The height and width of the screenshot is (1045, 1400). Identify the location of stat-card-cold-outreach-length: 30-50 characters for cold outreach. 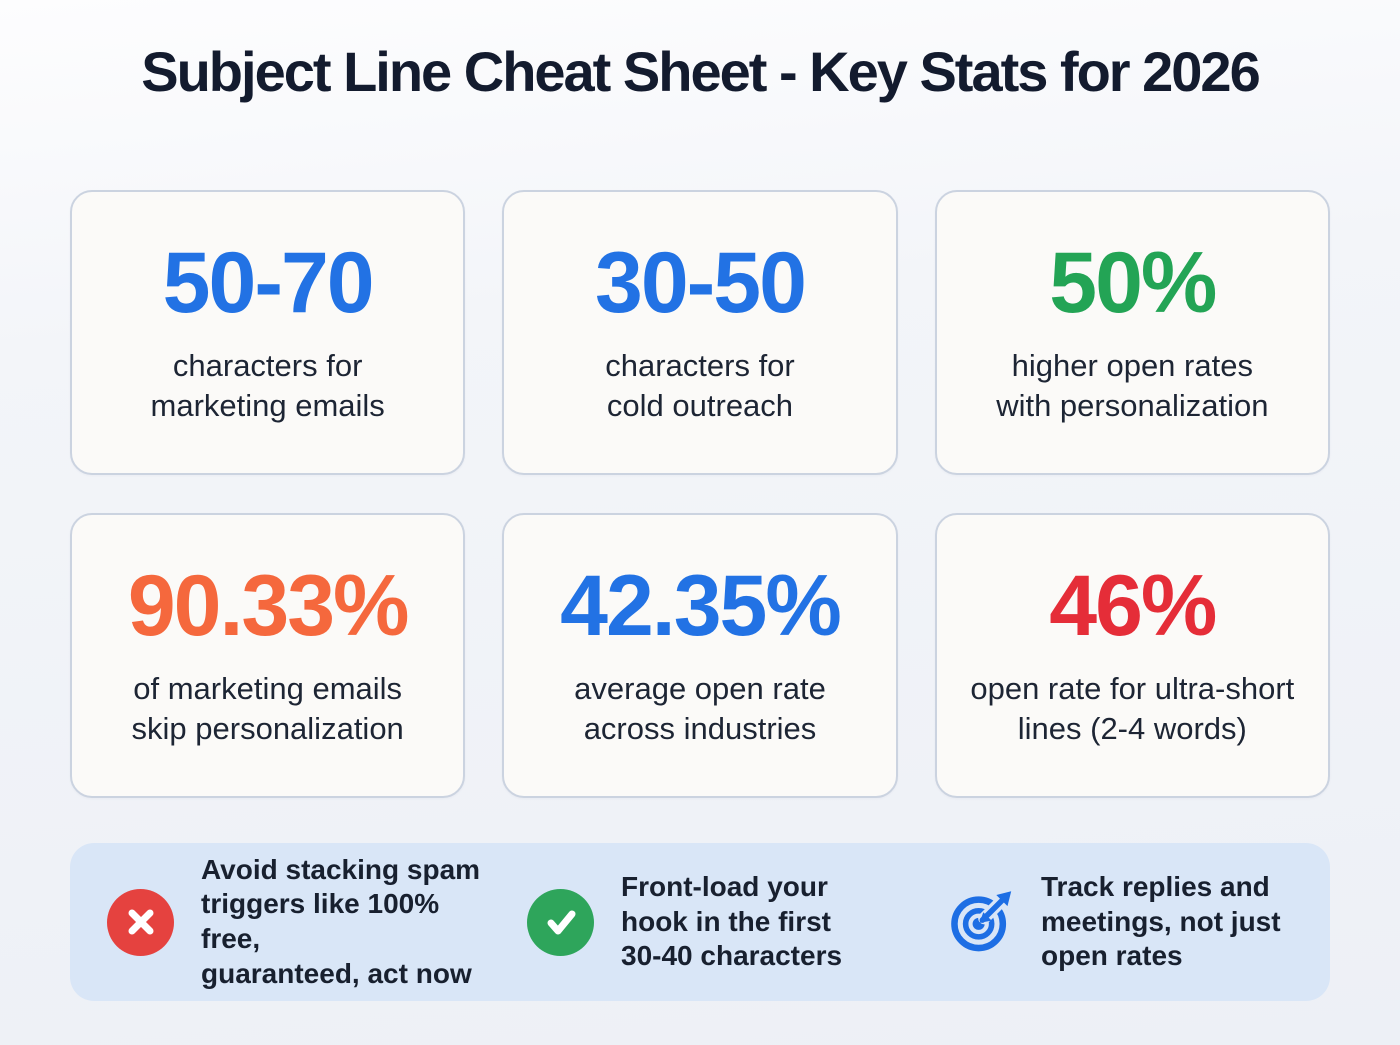
(700, 332).